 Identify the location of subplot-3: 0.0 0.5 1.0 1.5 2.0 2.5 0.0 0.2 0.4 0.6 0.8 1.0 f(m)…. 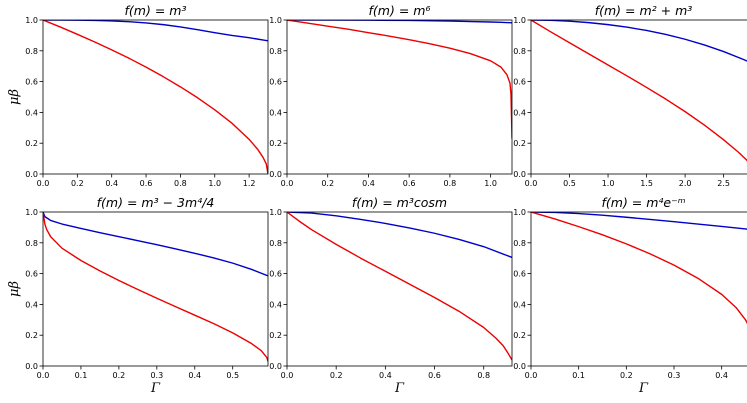
(630, 95).